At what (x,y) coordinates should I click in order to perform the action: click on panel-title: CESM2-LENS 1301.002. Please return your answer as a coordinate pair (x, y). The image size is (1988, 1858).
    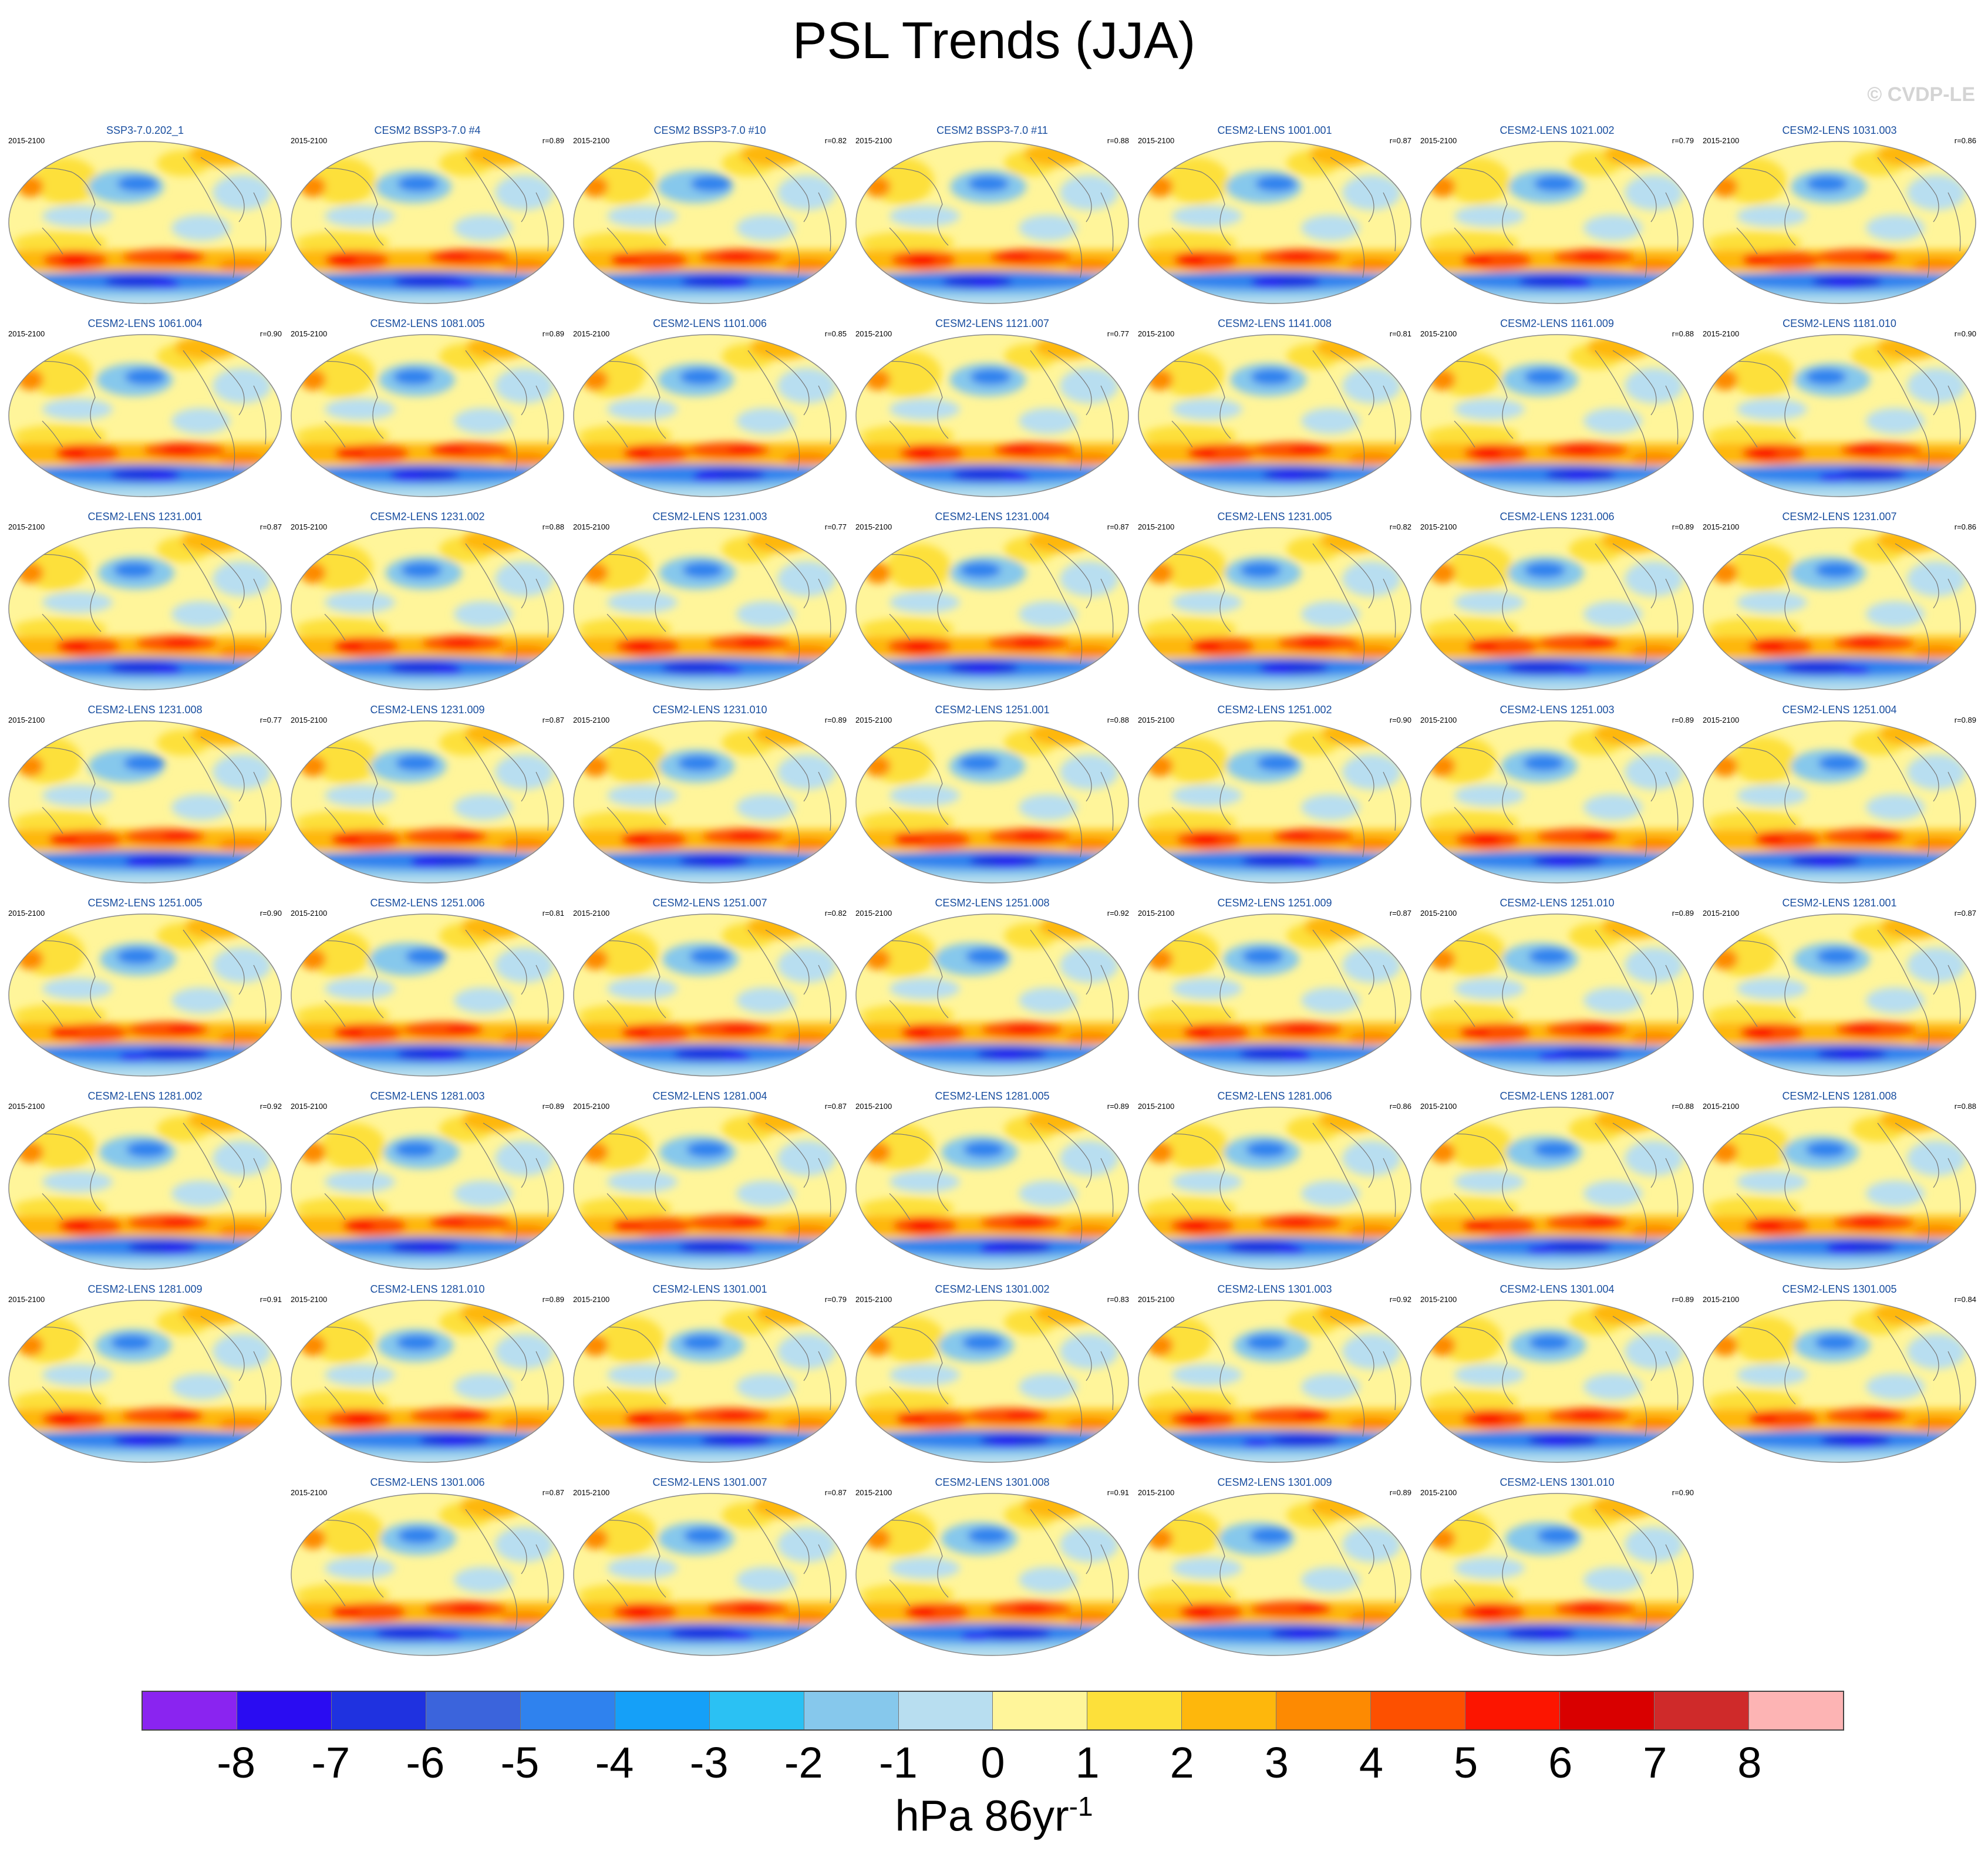
    Looking at the image, I should click on (993, 1289).